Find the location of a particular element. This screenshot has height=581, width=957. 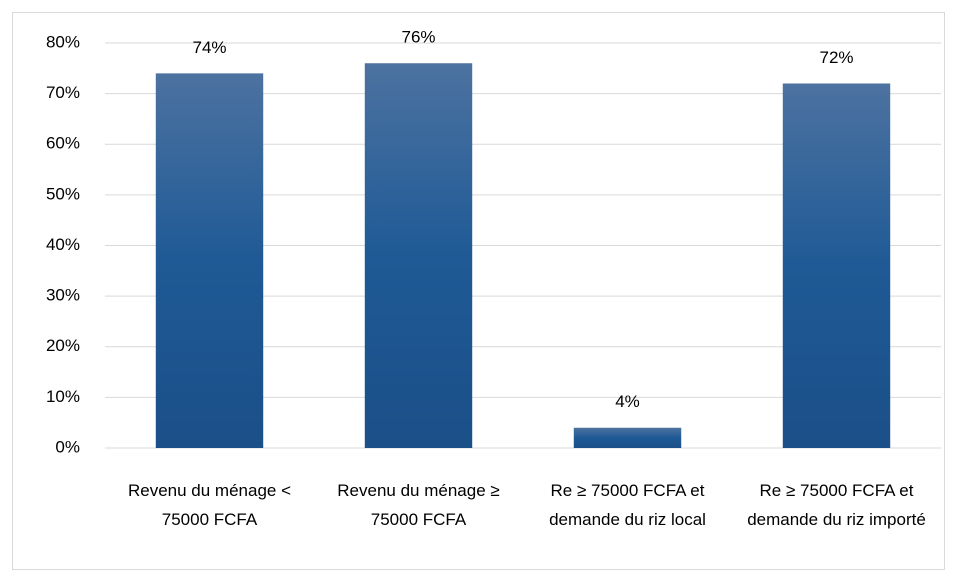

y-tick-label: 10% is located at coordinates (63, 396).